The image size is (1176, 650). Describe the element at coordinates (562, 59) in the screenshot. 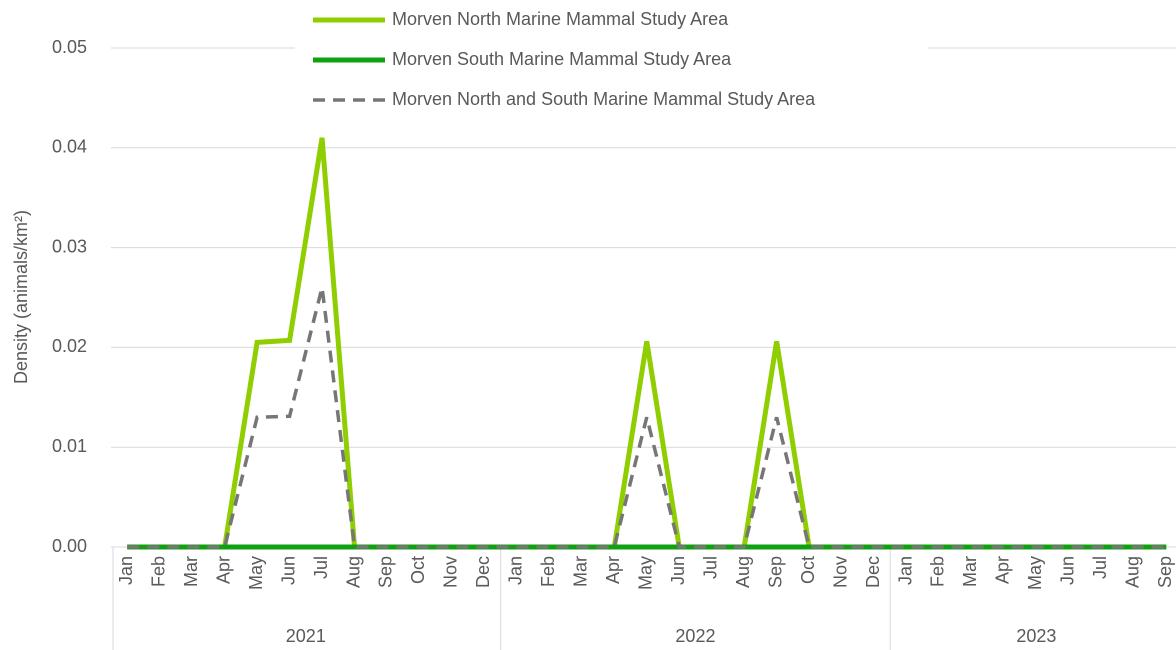

I see `legend-label: Morven South Marine Mammal Study Area` at that location.